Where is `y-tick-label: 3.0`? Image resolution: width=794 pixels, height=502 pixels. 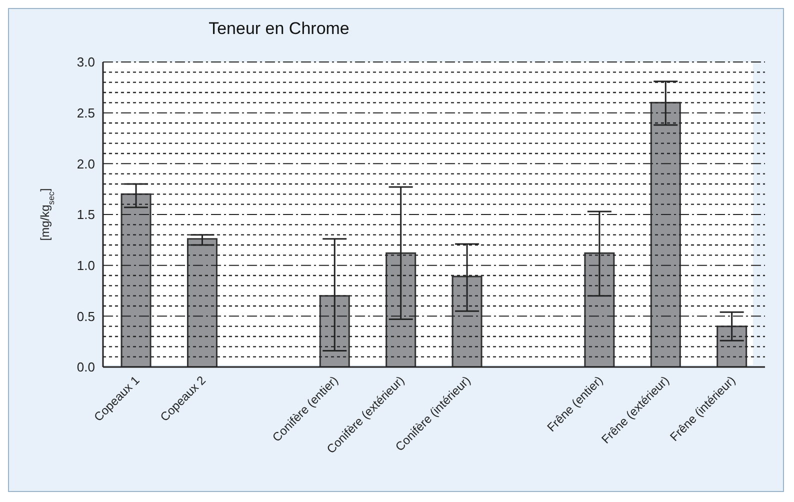
y-tick-label: 3.0 is located at coordinates (85, 62).